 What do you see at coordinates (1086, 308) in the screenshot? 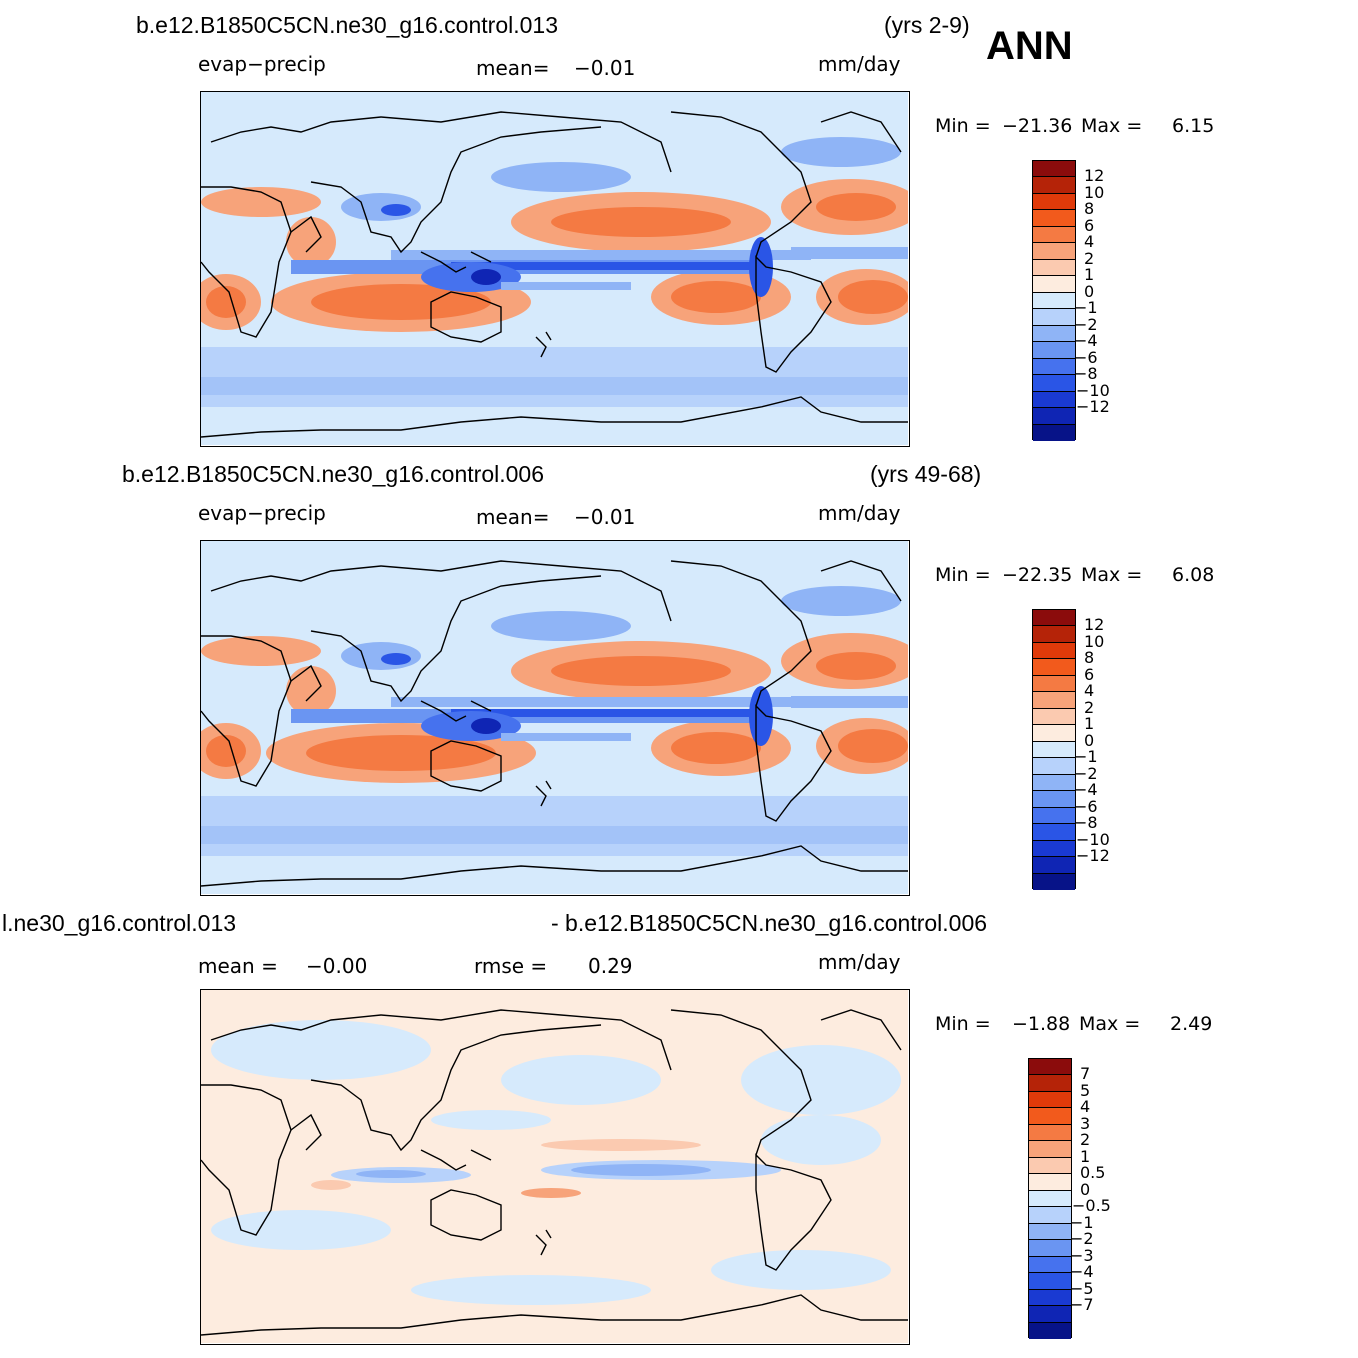
I see `colorbar-tick-label: −1` at bounding box center [1086, 308].